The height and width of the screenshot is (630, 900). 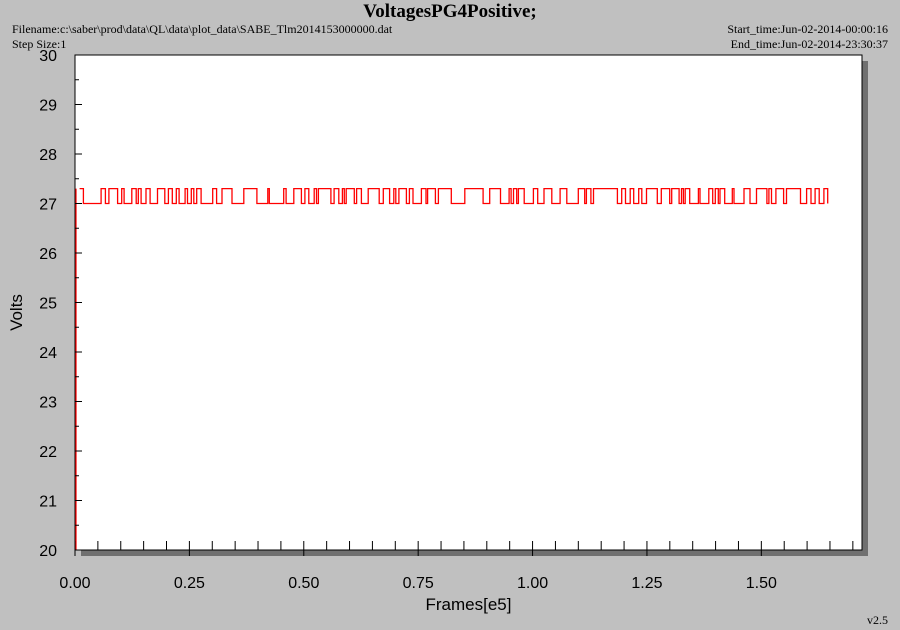 What do you see at coordinates (469, 604) in the screenshot?
I see `x-axis-label: Frames[e5]` at bounding box center [469, 604].